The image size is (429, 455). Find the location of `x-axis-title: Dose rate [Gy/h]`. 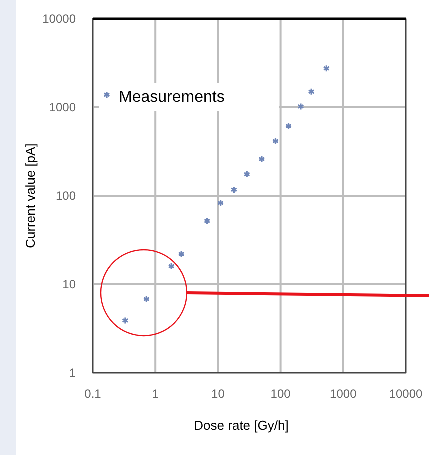

x-axis-title: Dose rate [Gy/h] is located at coordinates (241, 425).